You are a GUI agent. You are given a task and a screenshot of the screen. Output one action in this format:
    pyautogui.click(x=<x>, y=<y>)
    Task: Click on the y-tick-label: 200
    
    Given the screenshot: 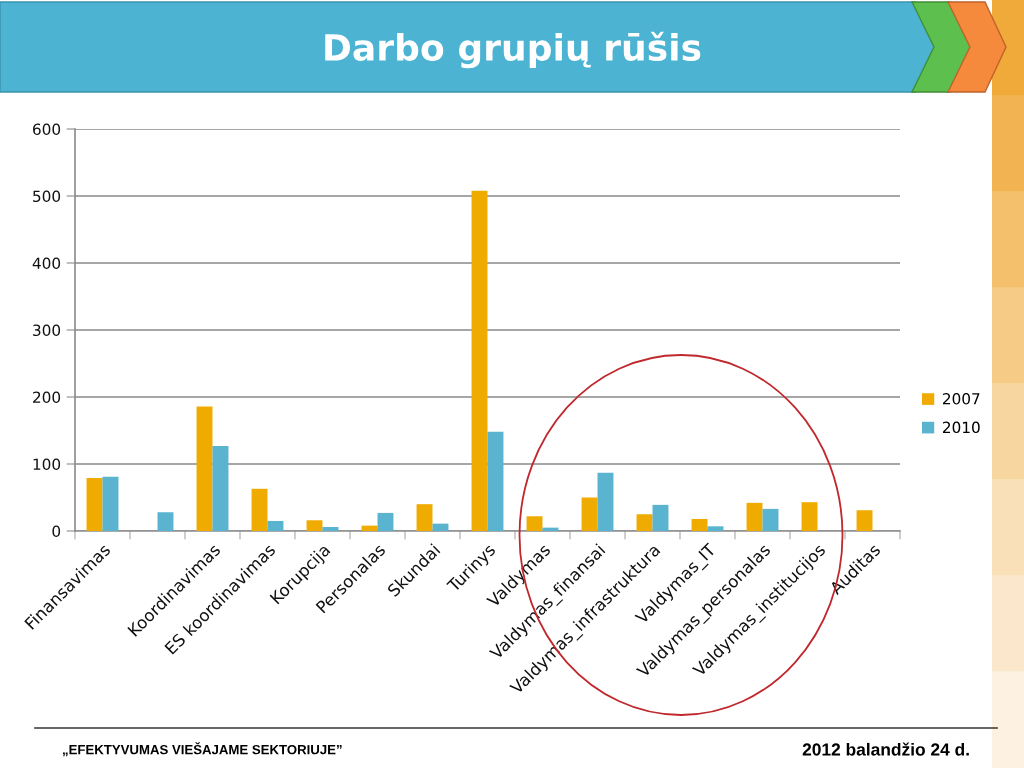 What is the action you would take?
    pyautogui.click(x=47, y=397)
    